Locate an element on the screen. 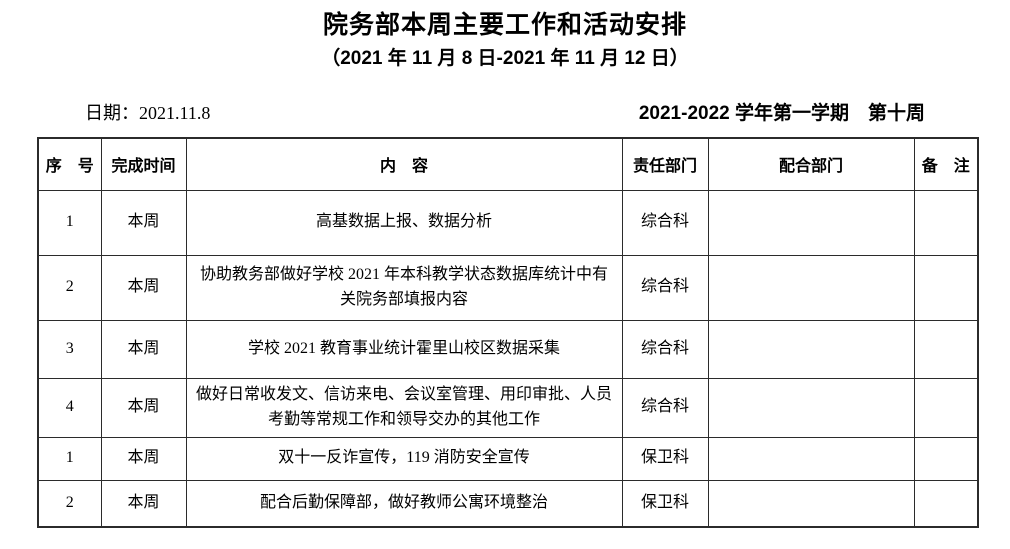  page-title: 院务部本周主要工作和活动安排 is located at coordinates (504, 25).